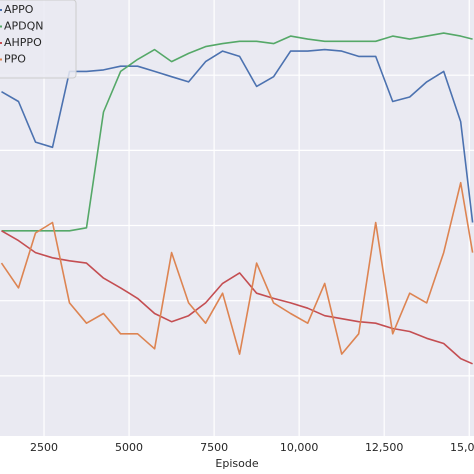 The image size is (474, 474). What do you see at coordinates (15, 59) in the screenshot?
I see `legend-label: PPO` at bounding box center [15, 59].